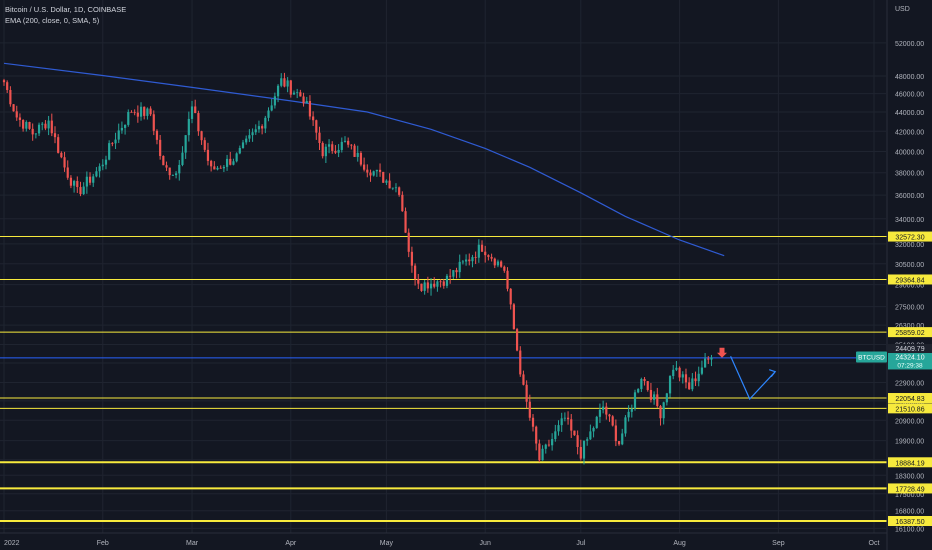  What do you see at coordinates (65, 9) in the screenshot?
I see `symbol-title: Bitcoin / U.S. Dollar, 1D, COINBASE` at bounding box center [65, 9].